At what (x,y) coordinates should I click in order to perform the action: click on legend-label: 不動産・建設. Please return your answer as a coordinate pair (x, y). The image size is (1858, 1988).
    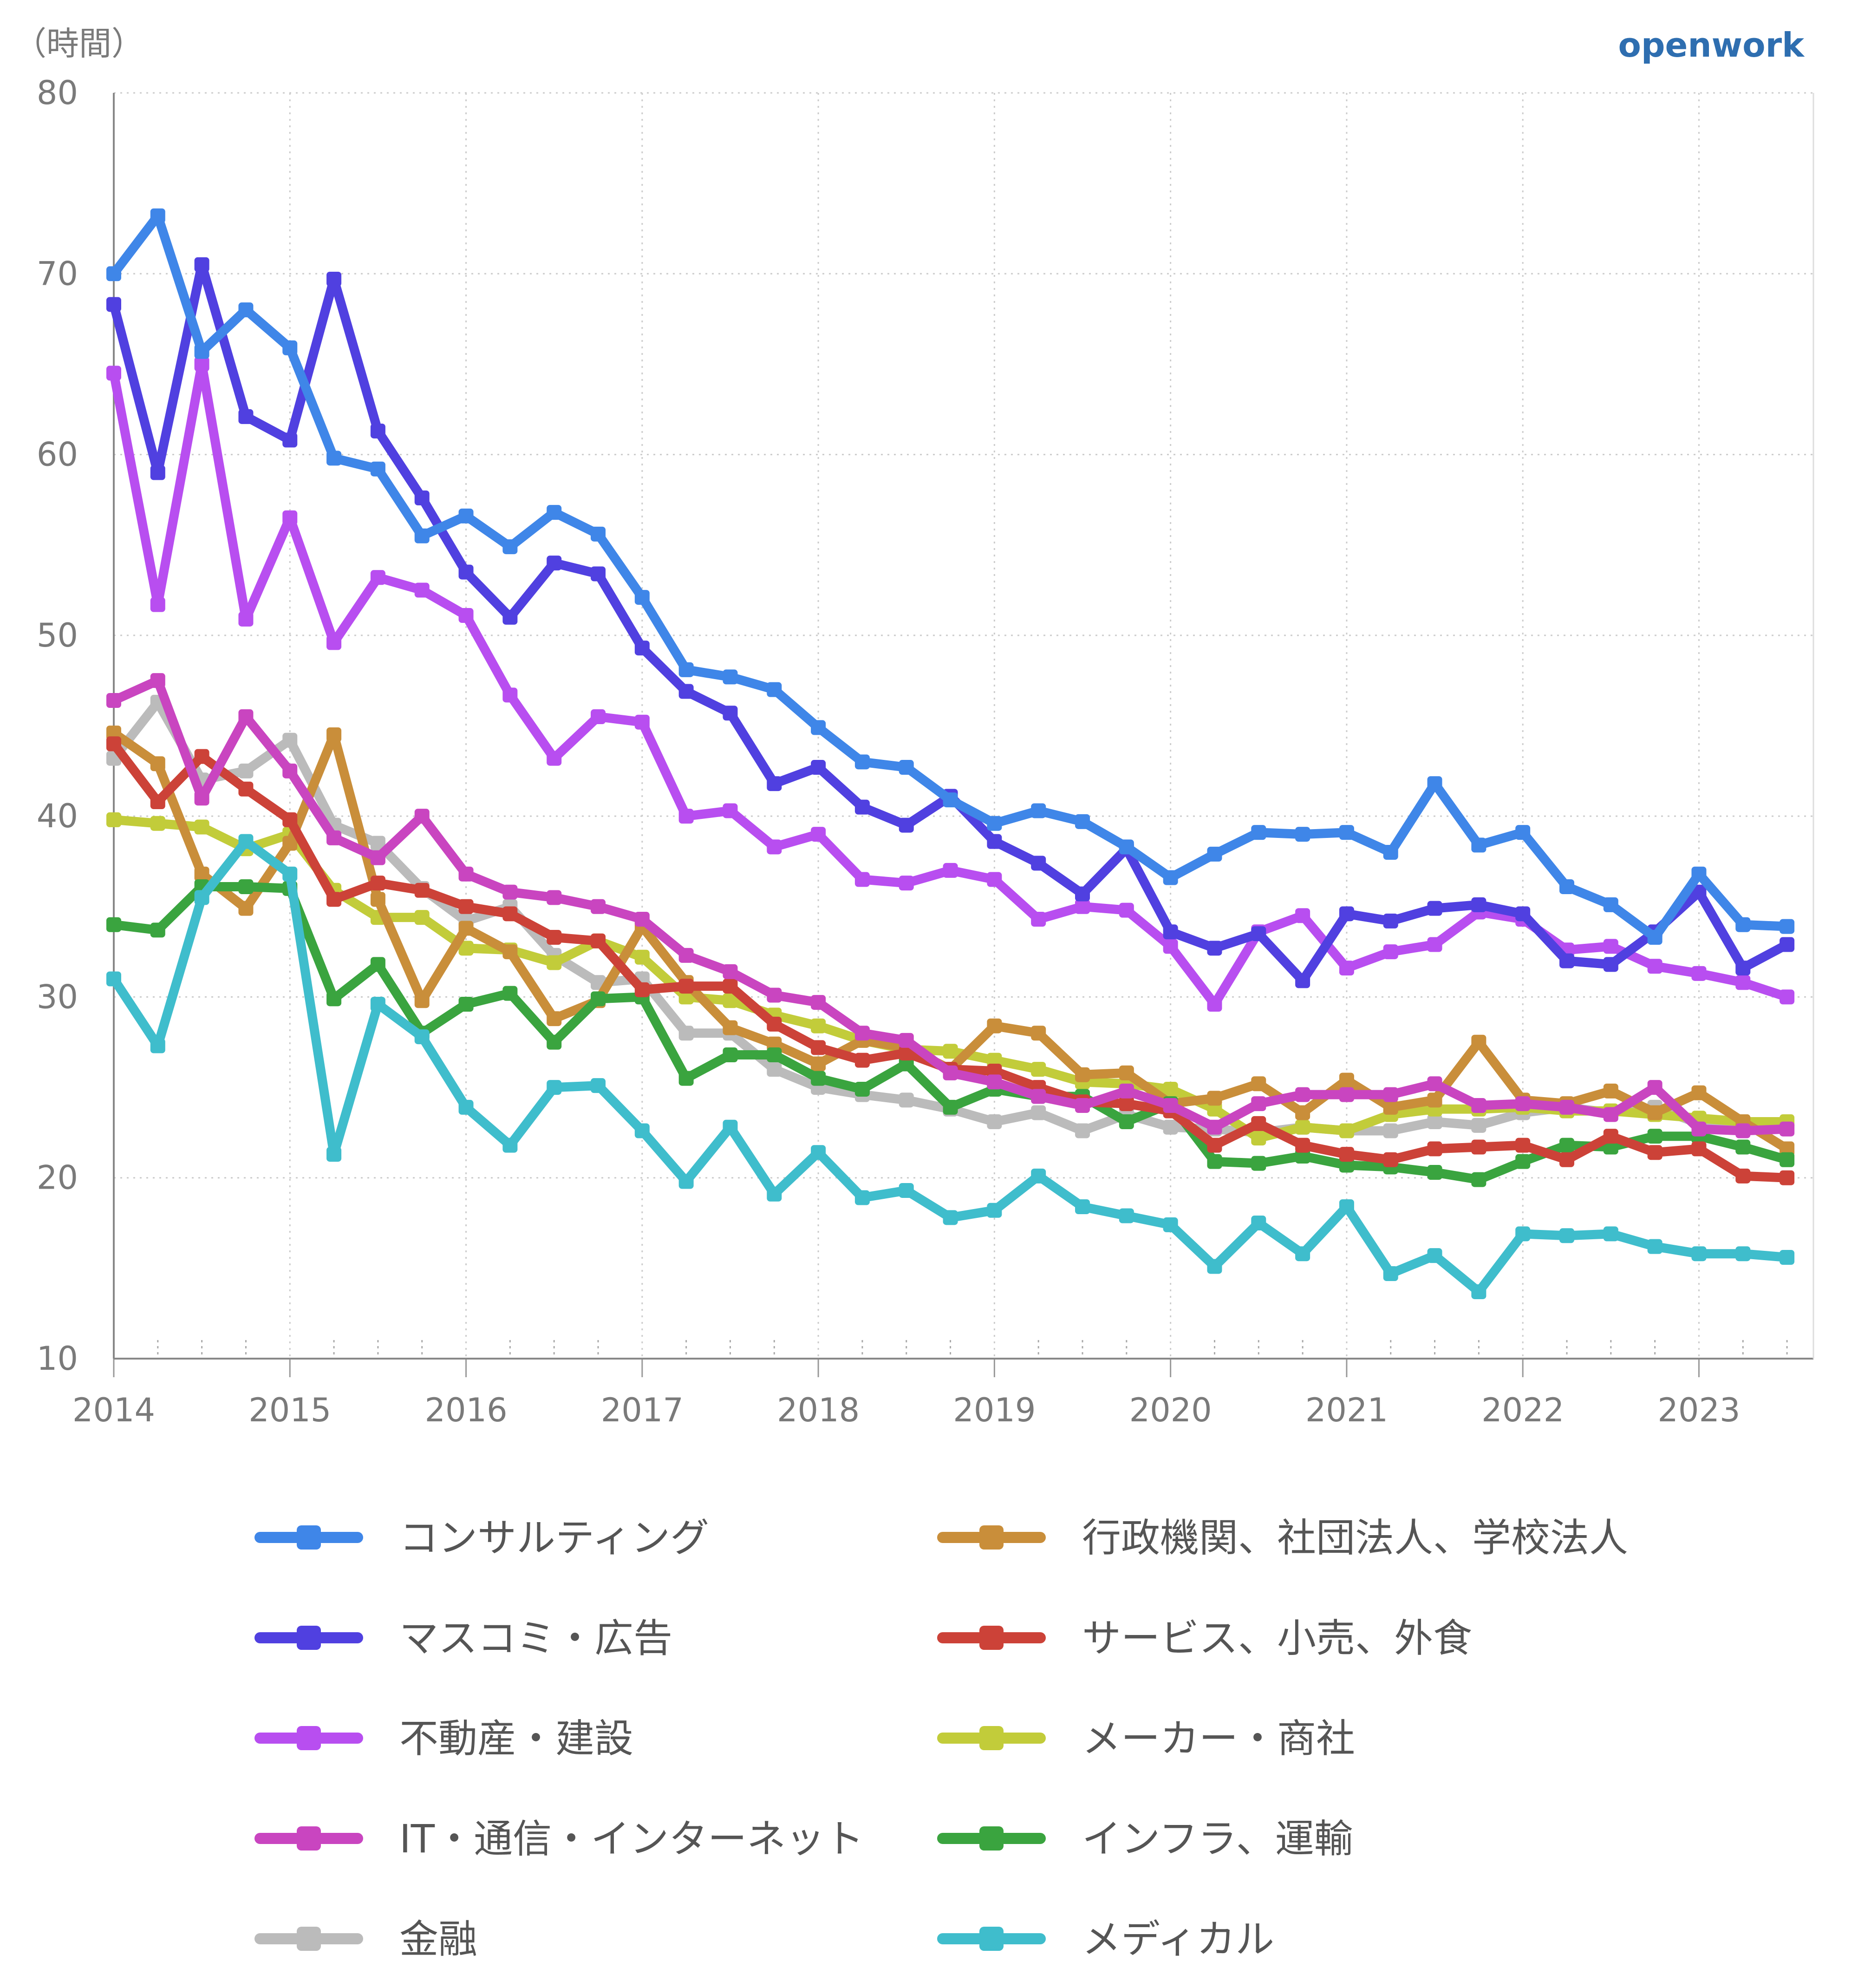
    Looking at the image, I should click on (516, 1739).